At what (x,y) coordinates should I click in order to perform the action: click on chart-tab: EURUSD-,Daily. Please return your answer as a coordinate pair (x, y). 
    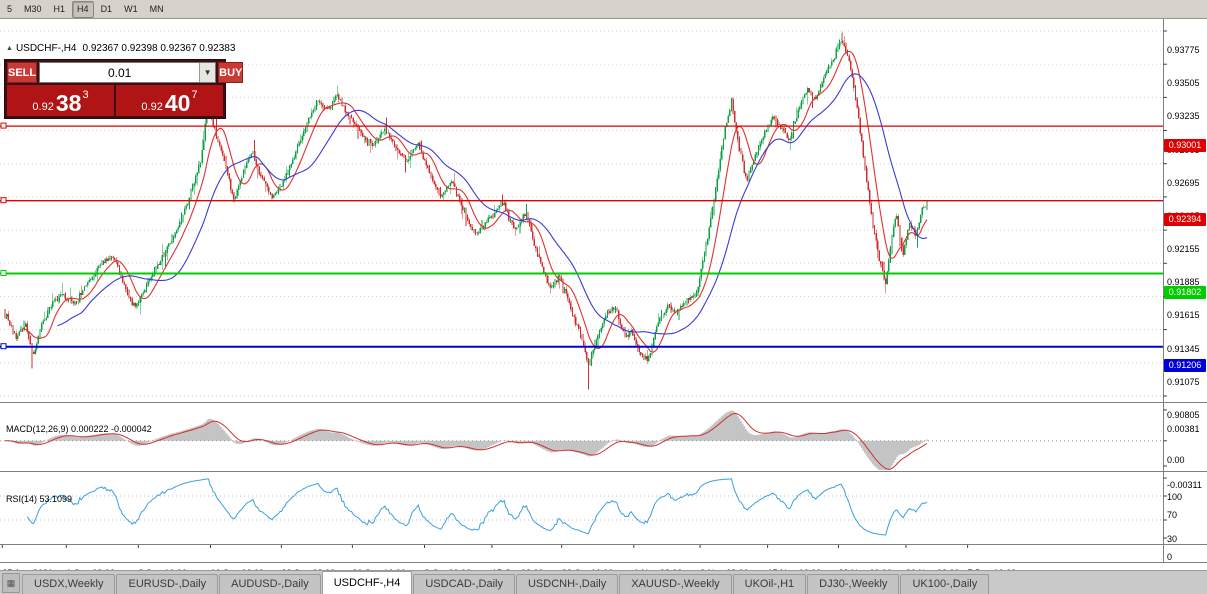
    Looking at the image, I should click on (167, 584).